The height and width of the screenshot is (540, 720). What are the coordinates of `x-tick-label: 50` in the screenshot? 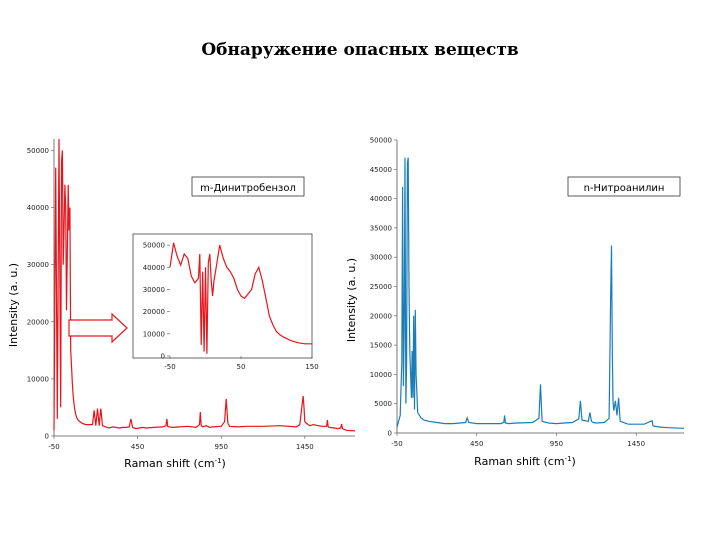 It's located at (241, 367).